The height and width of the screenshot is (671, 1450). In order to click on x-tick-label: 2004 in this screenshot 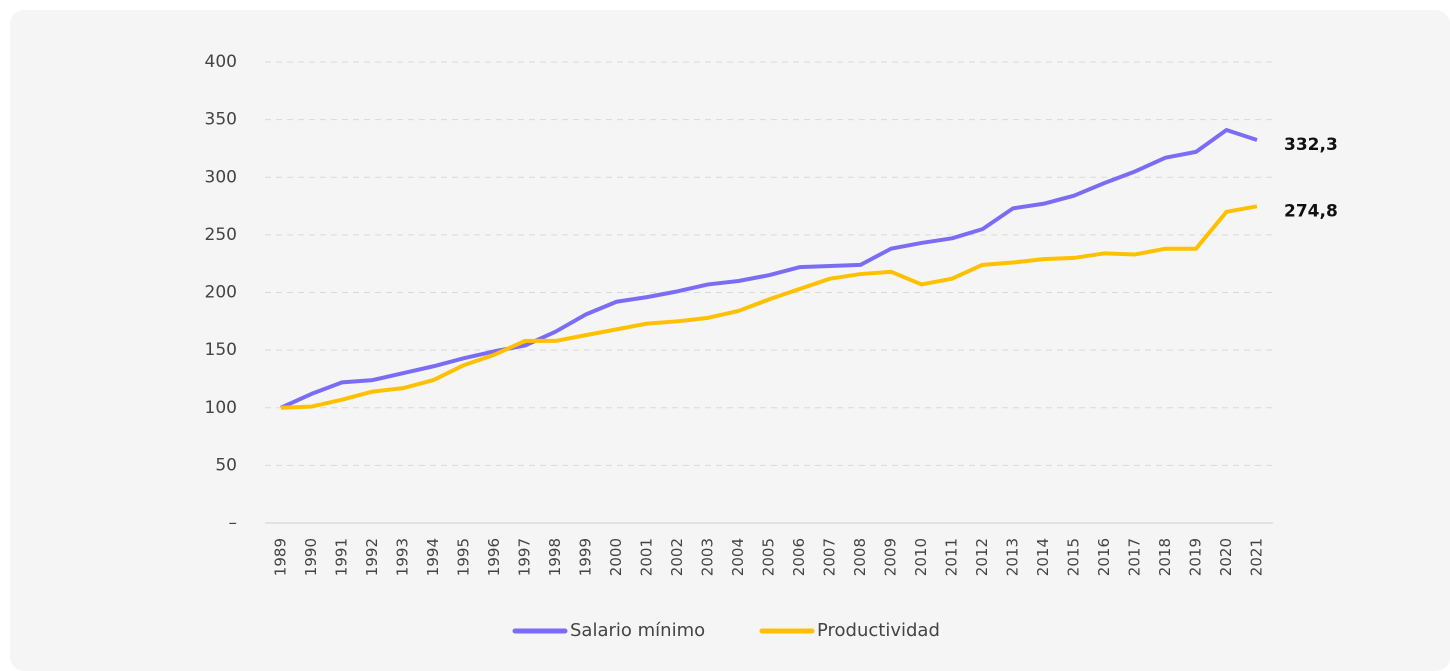, I will do `click(738, 557)`.